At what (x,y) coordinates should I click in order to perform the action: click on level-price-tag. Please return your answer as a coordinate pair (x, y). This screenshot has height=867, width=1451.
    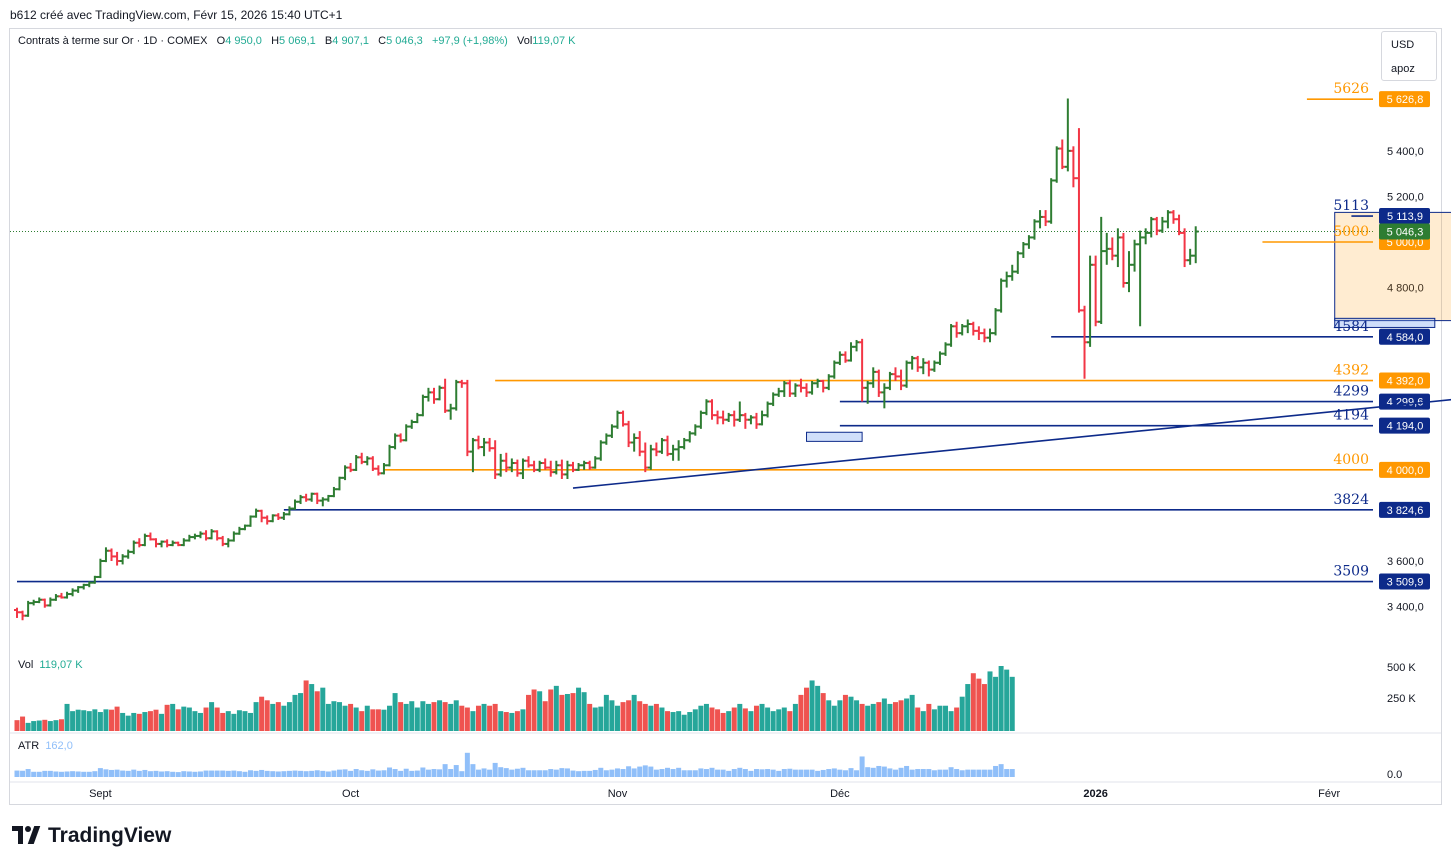
    Looking at the image, I should click on (1404, 581).